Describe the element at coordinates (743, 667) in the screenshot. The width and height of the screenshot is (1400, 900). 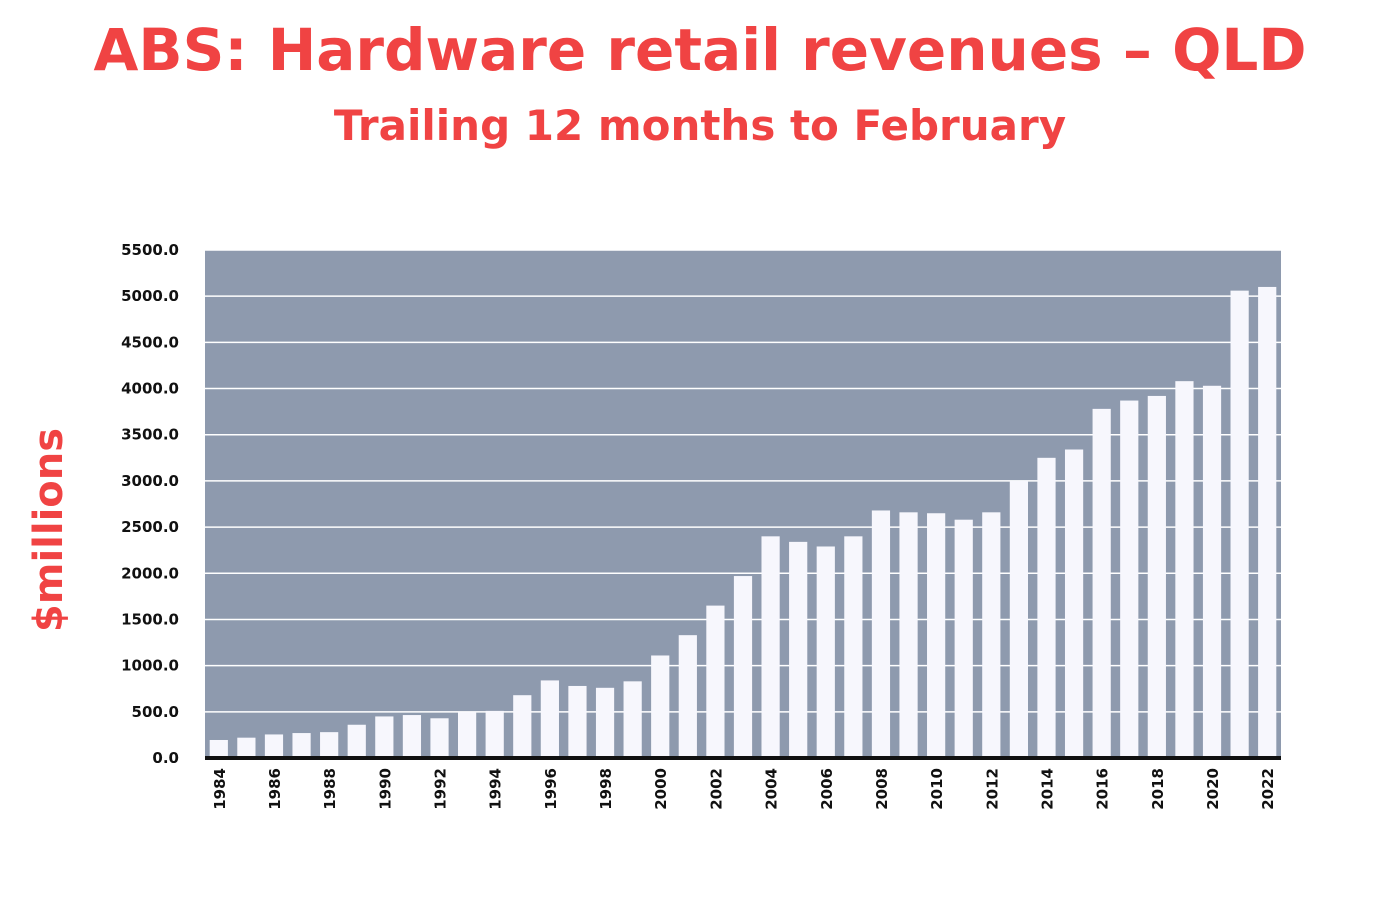
I see `bar-2003` at that location.